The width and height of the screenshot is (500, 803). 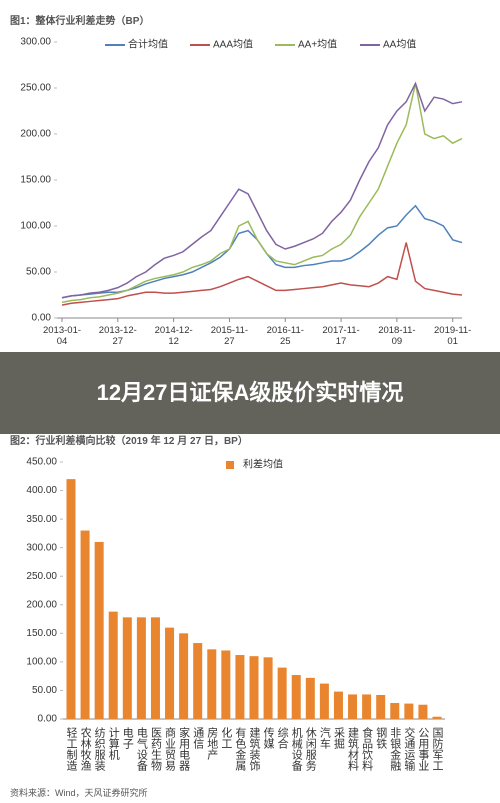 I want to click on x-tick-label: 国防军工, so click(x=437, y=749).